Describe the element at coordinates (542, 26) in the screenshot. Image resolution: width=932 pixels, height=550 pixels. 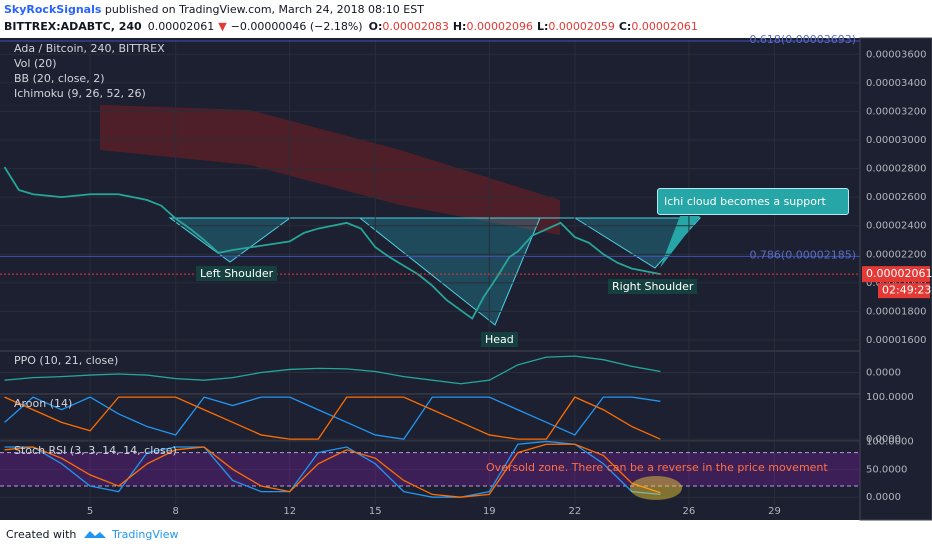
I see `l-label: L:` at that location.